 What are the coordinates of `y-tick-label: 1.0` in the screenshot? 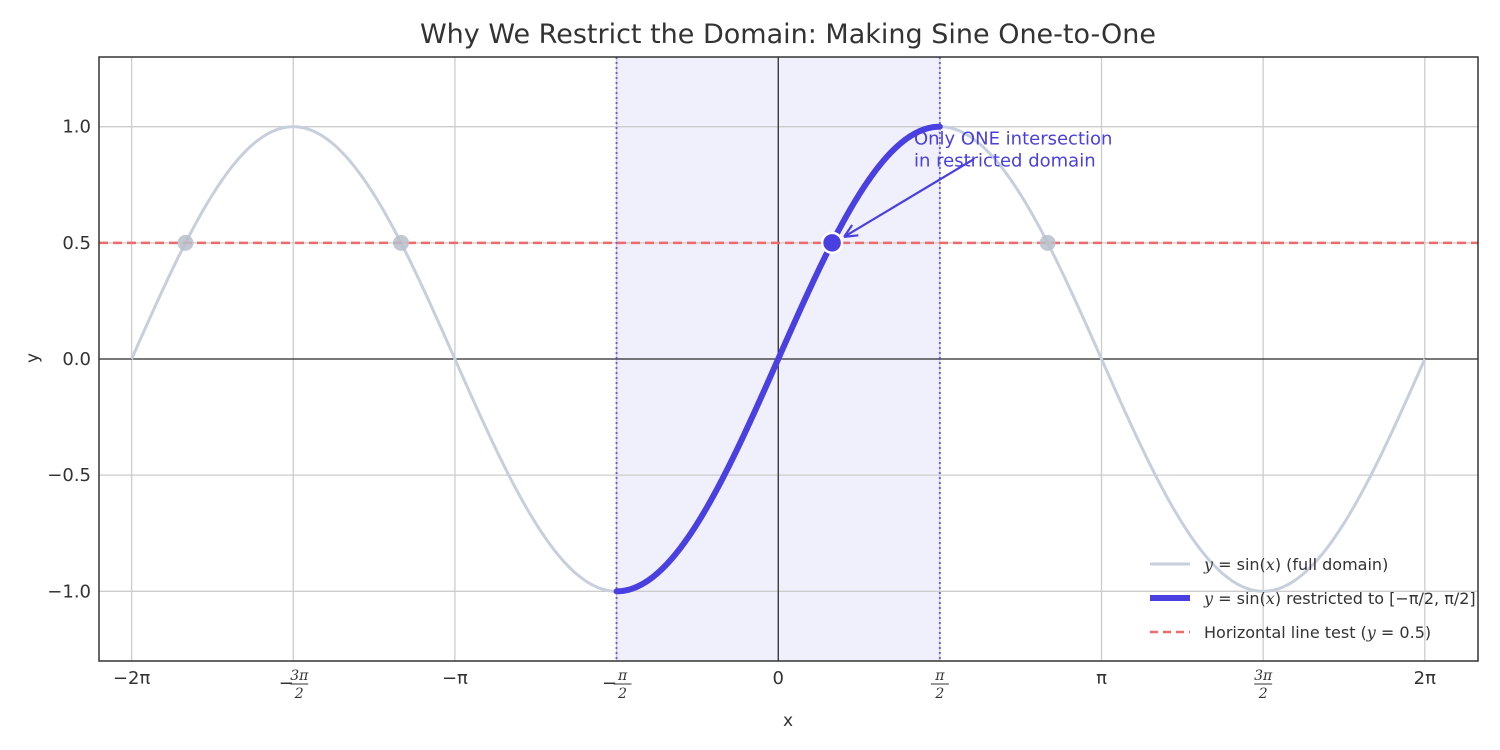 It's located at (76, 127).